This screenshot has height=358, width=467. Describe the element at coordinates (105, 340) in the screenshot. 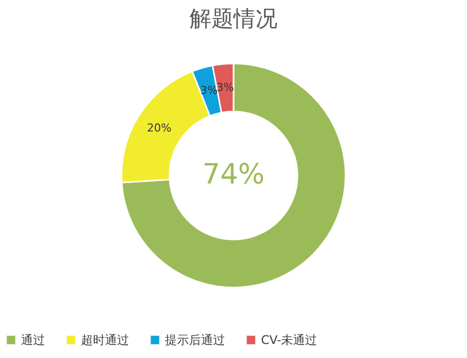

I see `legend-label: 超时通过` at that location.